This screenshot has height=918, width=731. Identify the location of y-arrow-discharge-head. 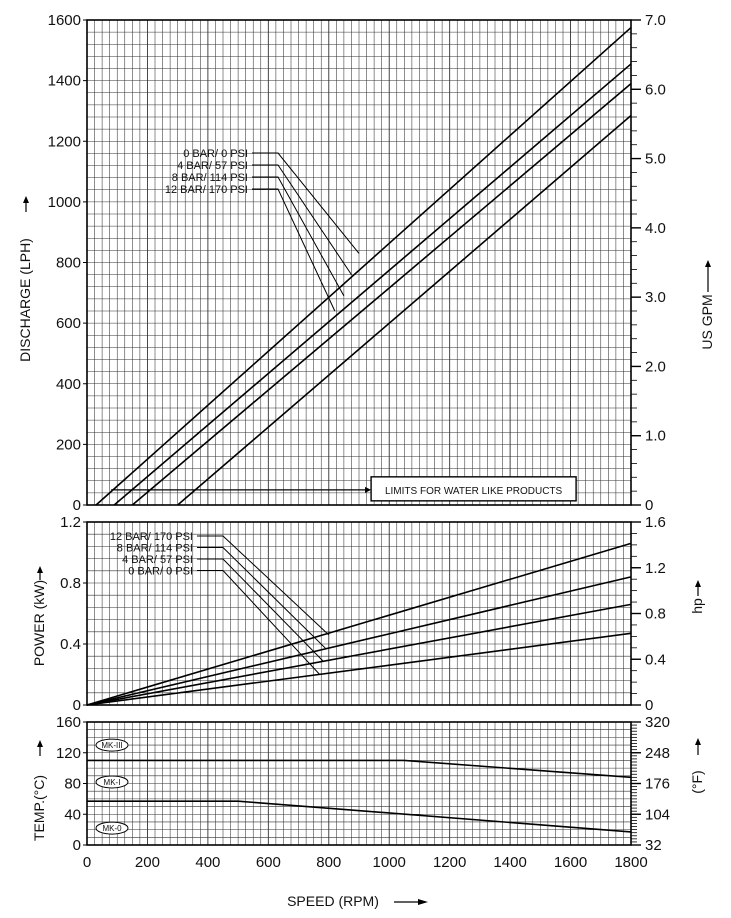
(26, 199).